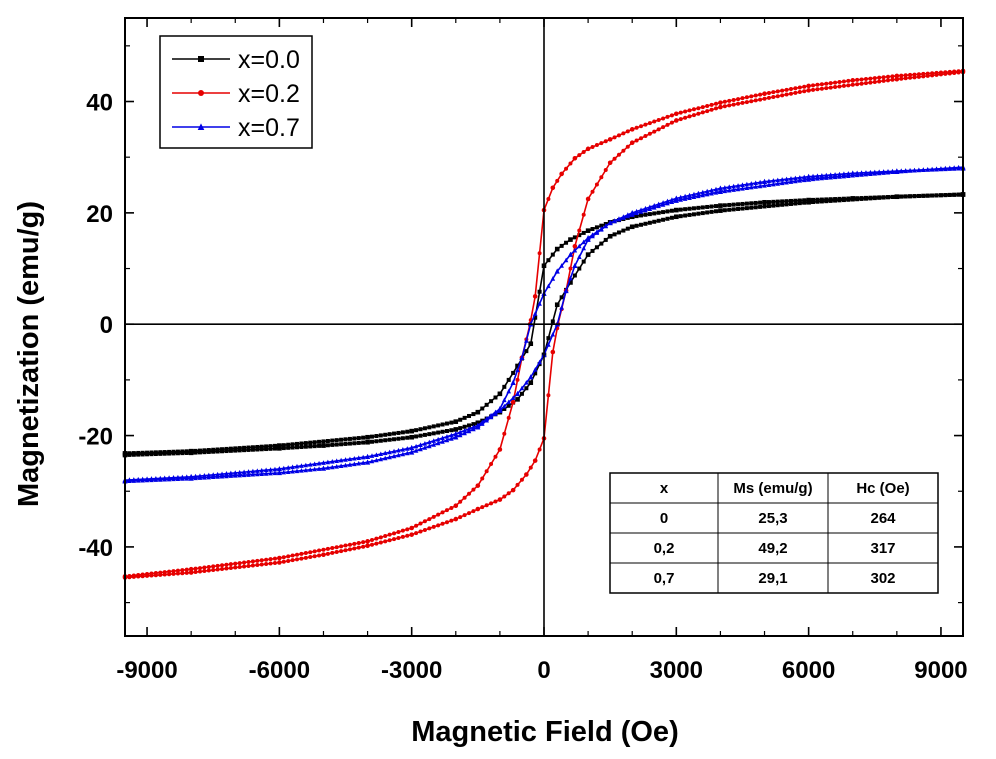  Describe the element at coordinates (279, 670) in the screenshot. I see `x-tick-label: -6000` at that location.